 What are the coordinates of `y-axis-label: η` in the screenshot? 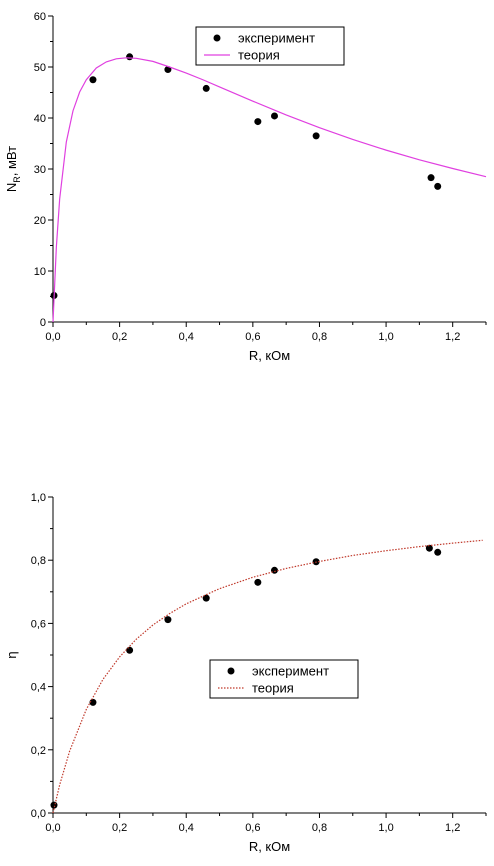 It's located at (11, 654).